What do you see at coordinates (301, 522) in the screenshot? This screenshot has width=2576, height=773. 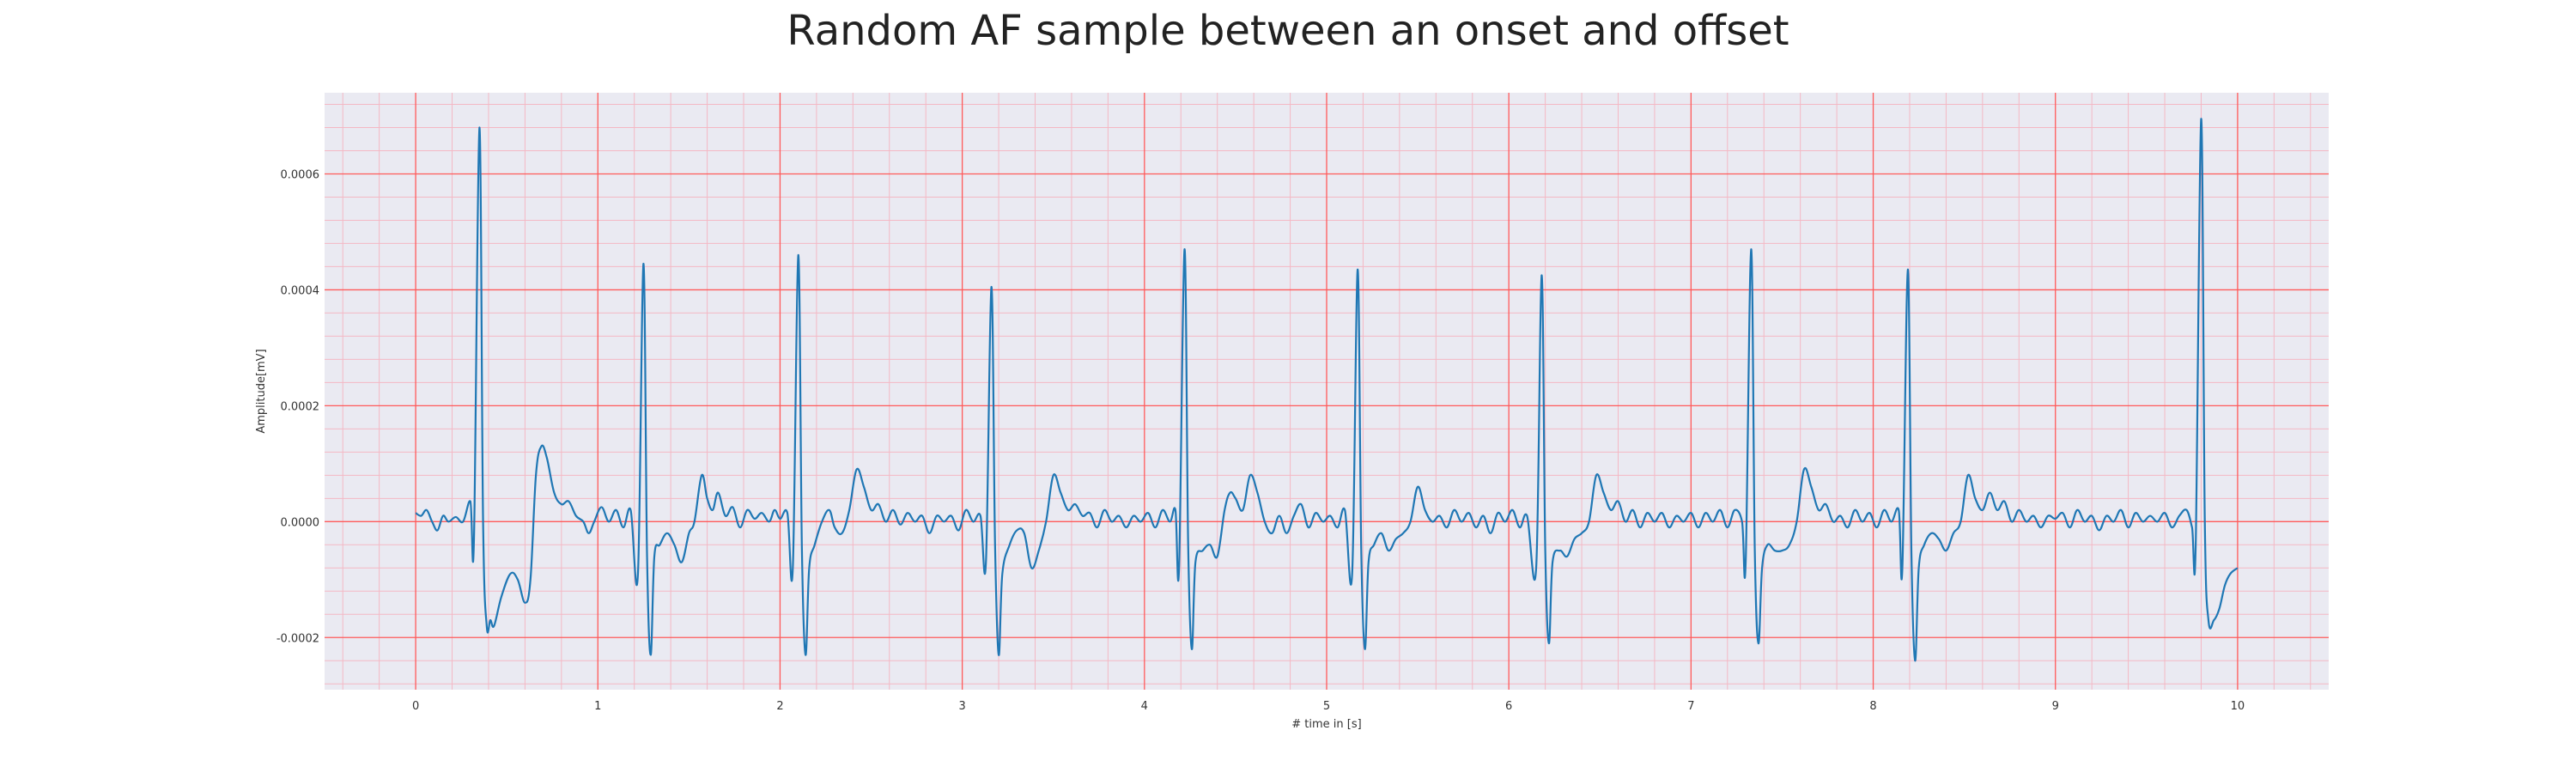 I see `y-tick-label: 0.0000` at bounding box center [301, 522].